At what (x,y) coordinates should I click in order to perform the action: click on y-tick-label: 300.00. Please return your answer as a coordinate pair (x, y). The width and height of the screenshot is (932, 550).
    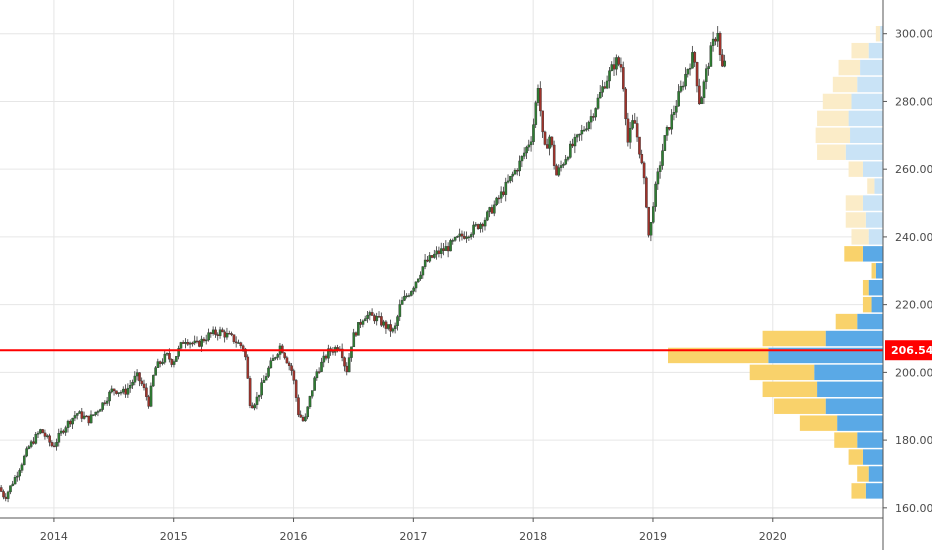
    Looking at the image, I should click on (913, 34).